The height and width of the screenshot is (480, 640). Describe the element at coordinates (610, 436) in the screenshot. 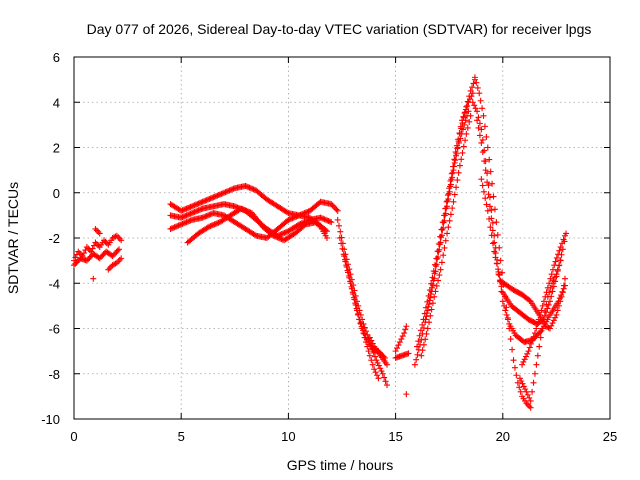

I see `x-tick-label: 25` at that location.